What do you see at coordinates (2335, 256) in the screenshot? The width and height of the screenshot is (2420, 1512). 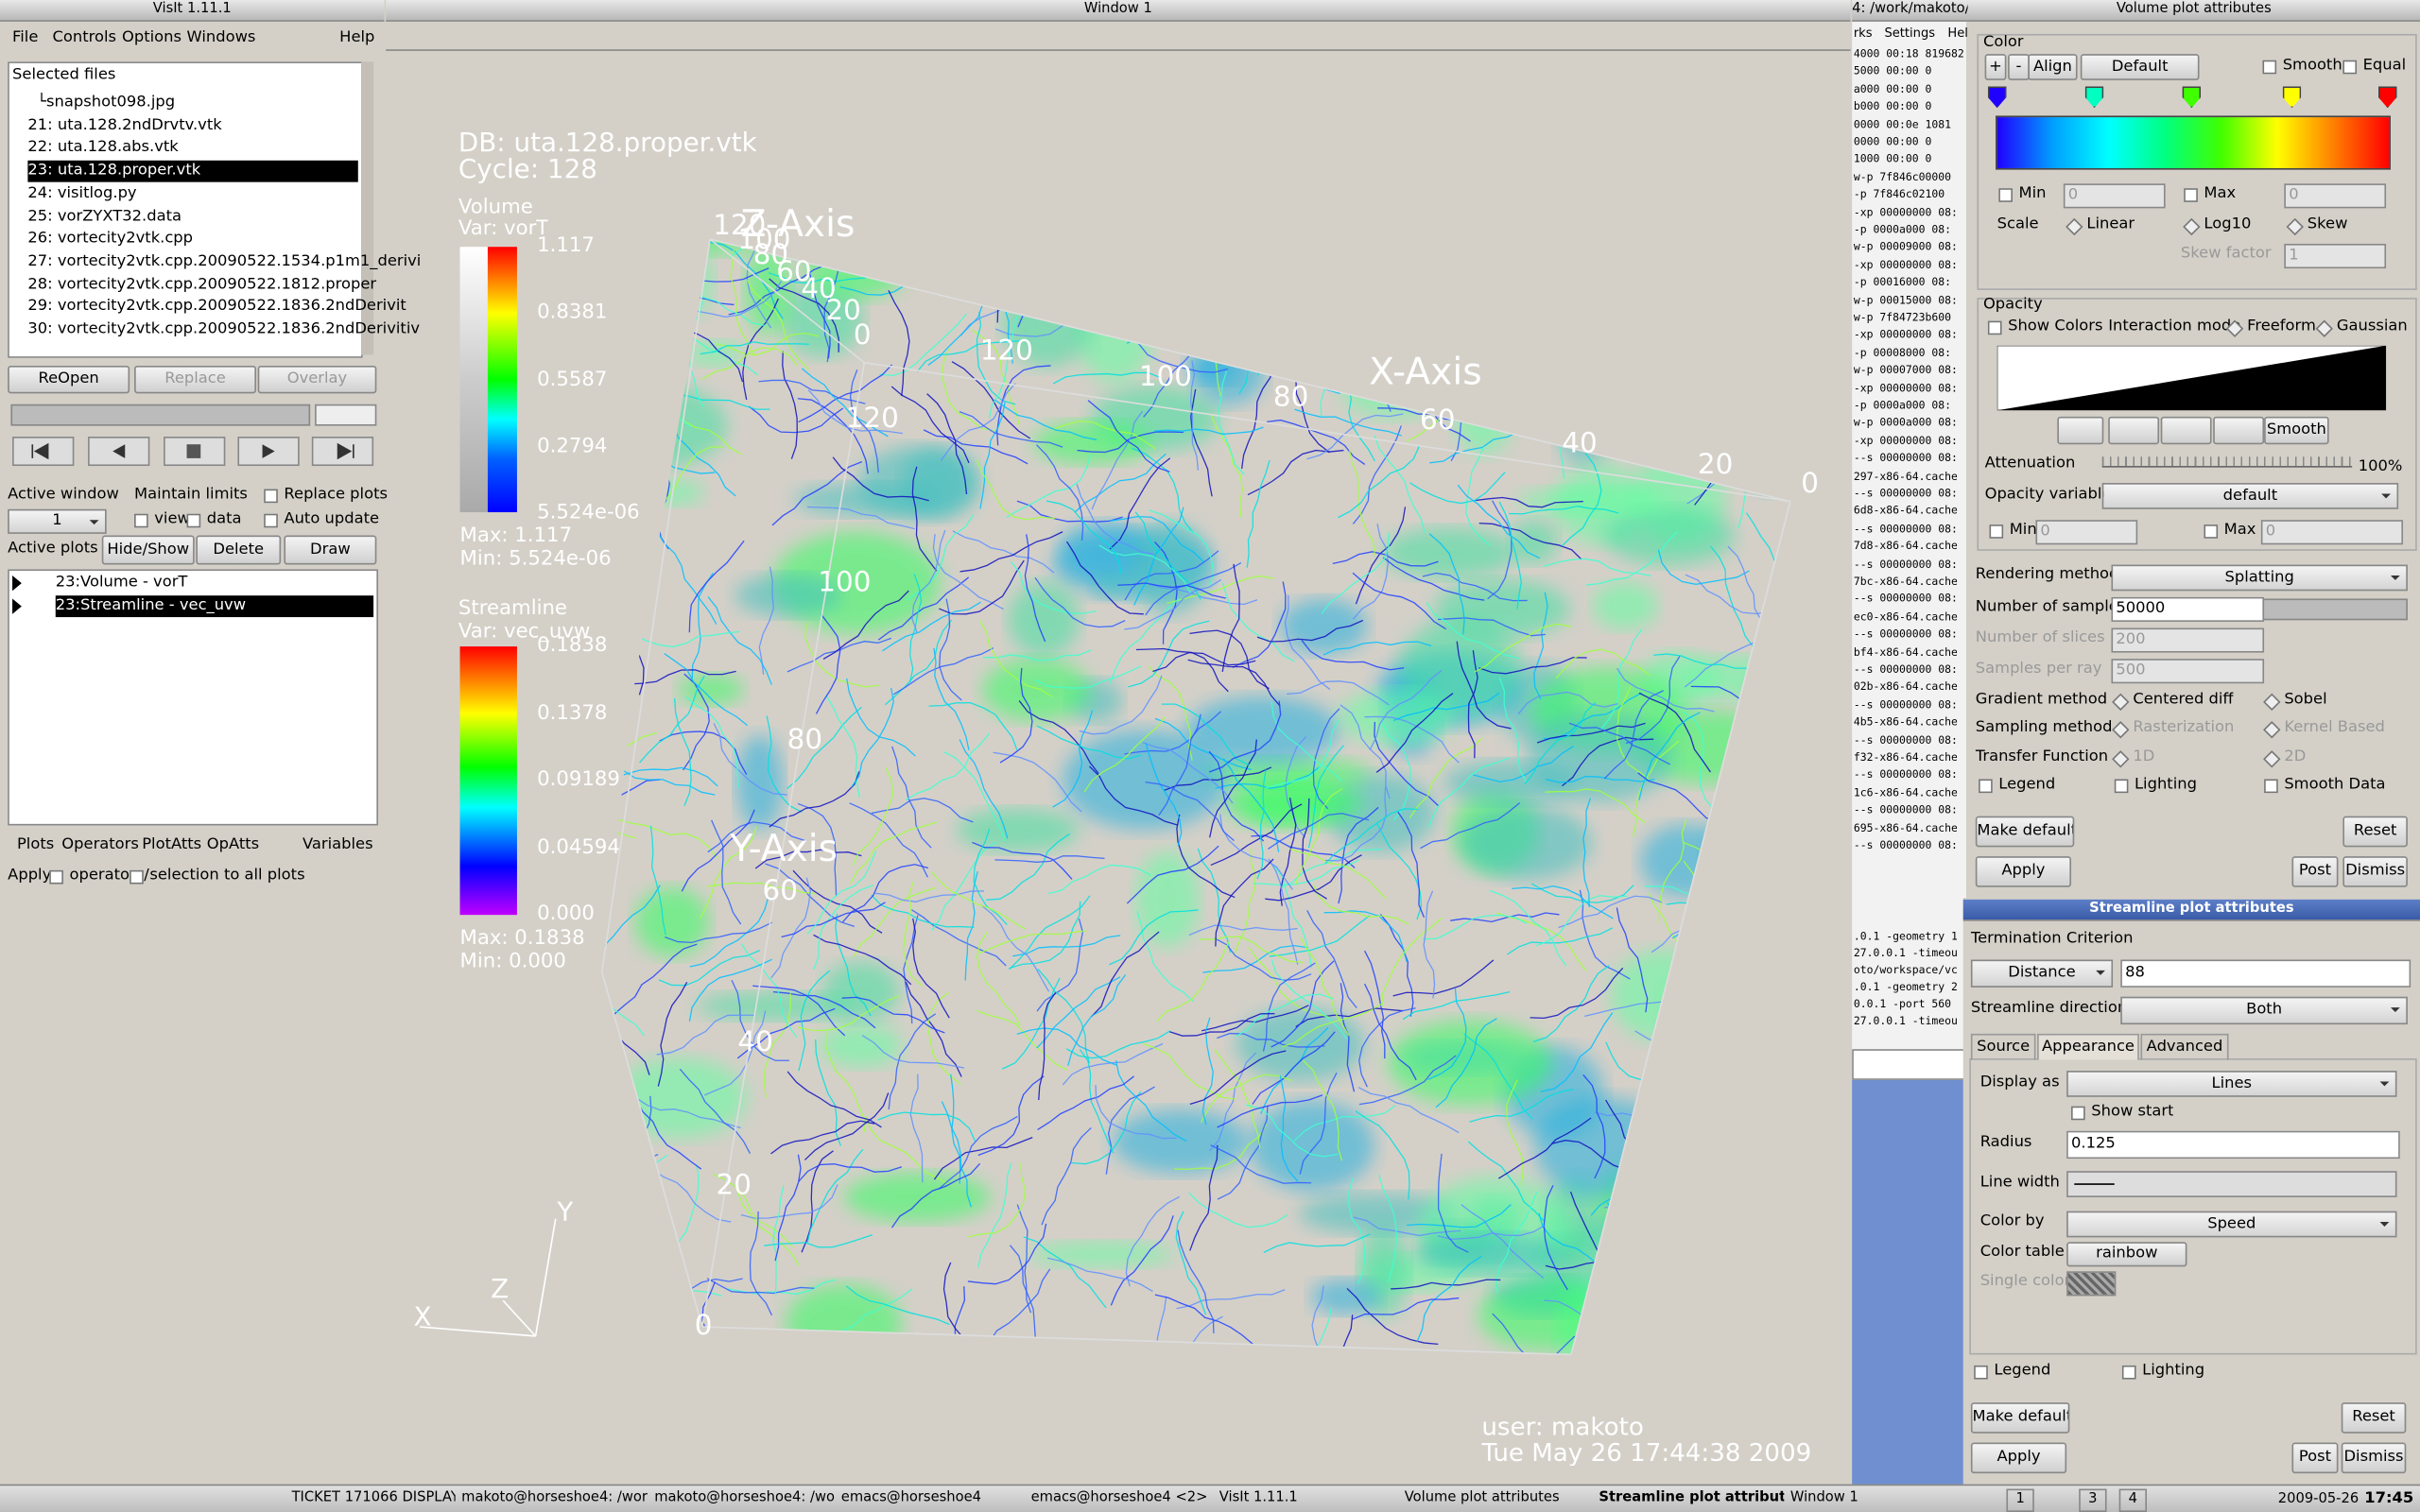 I see `text-input: 1` at bounding box center [2335, 256].